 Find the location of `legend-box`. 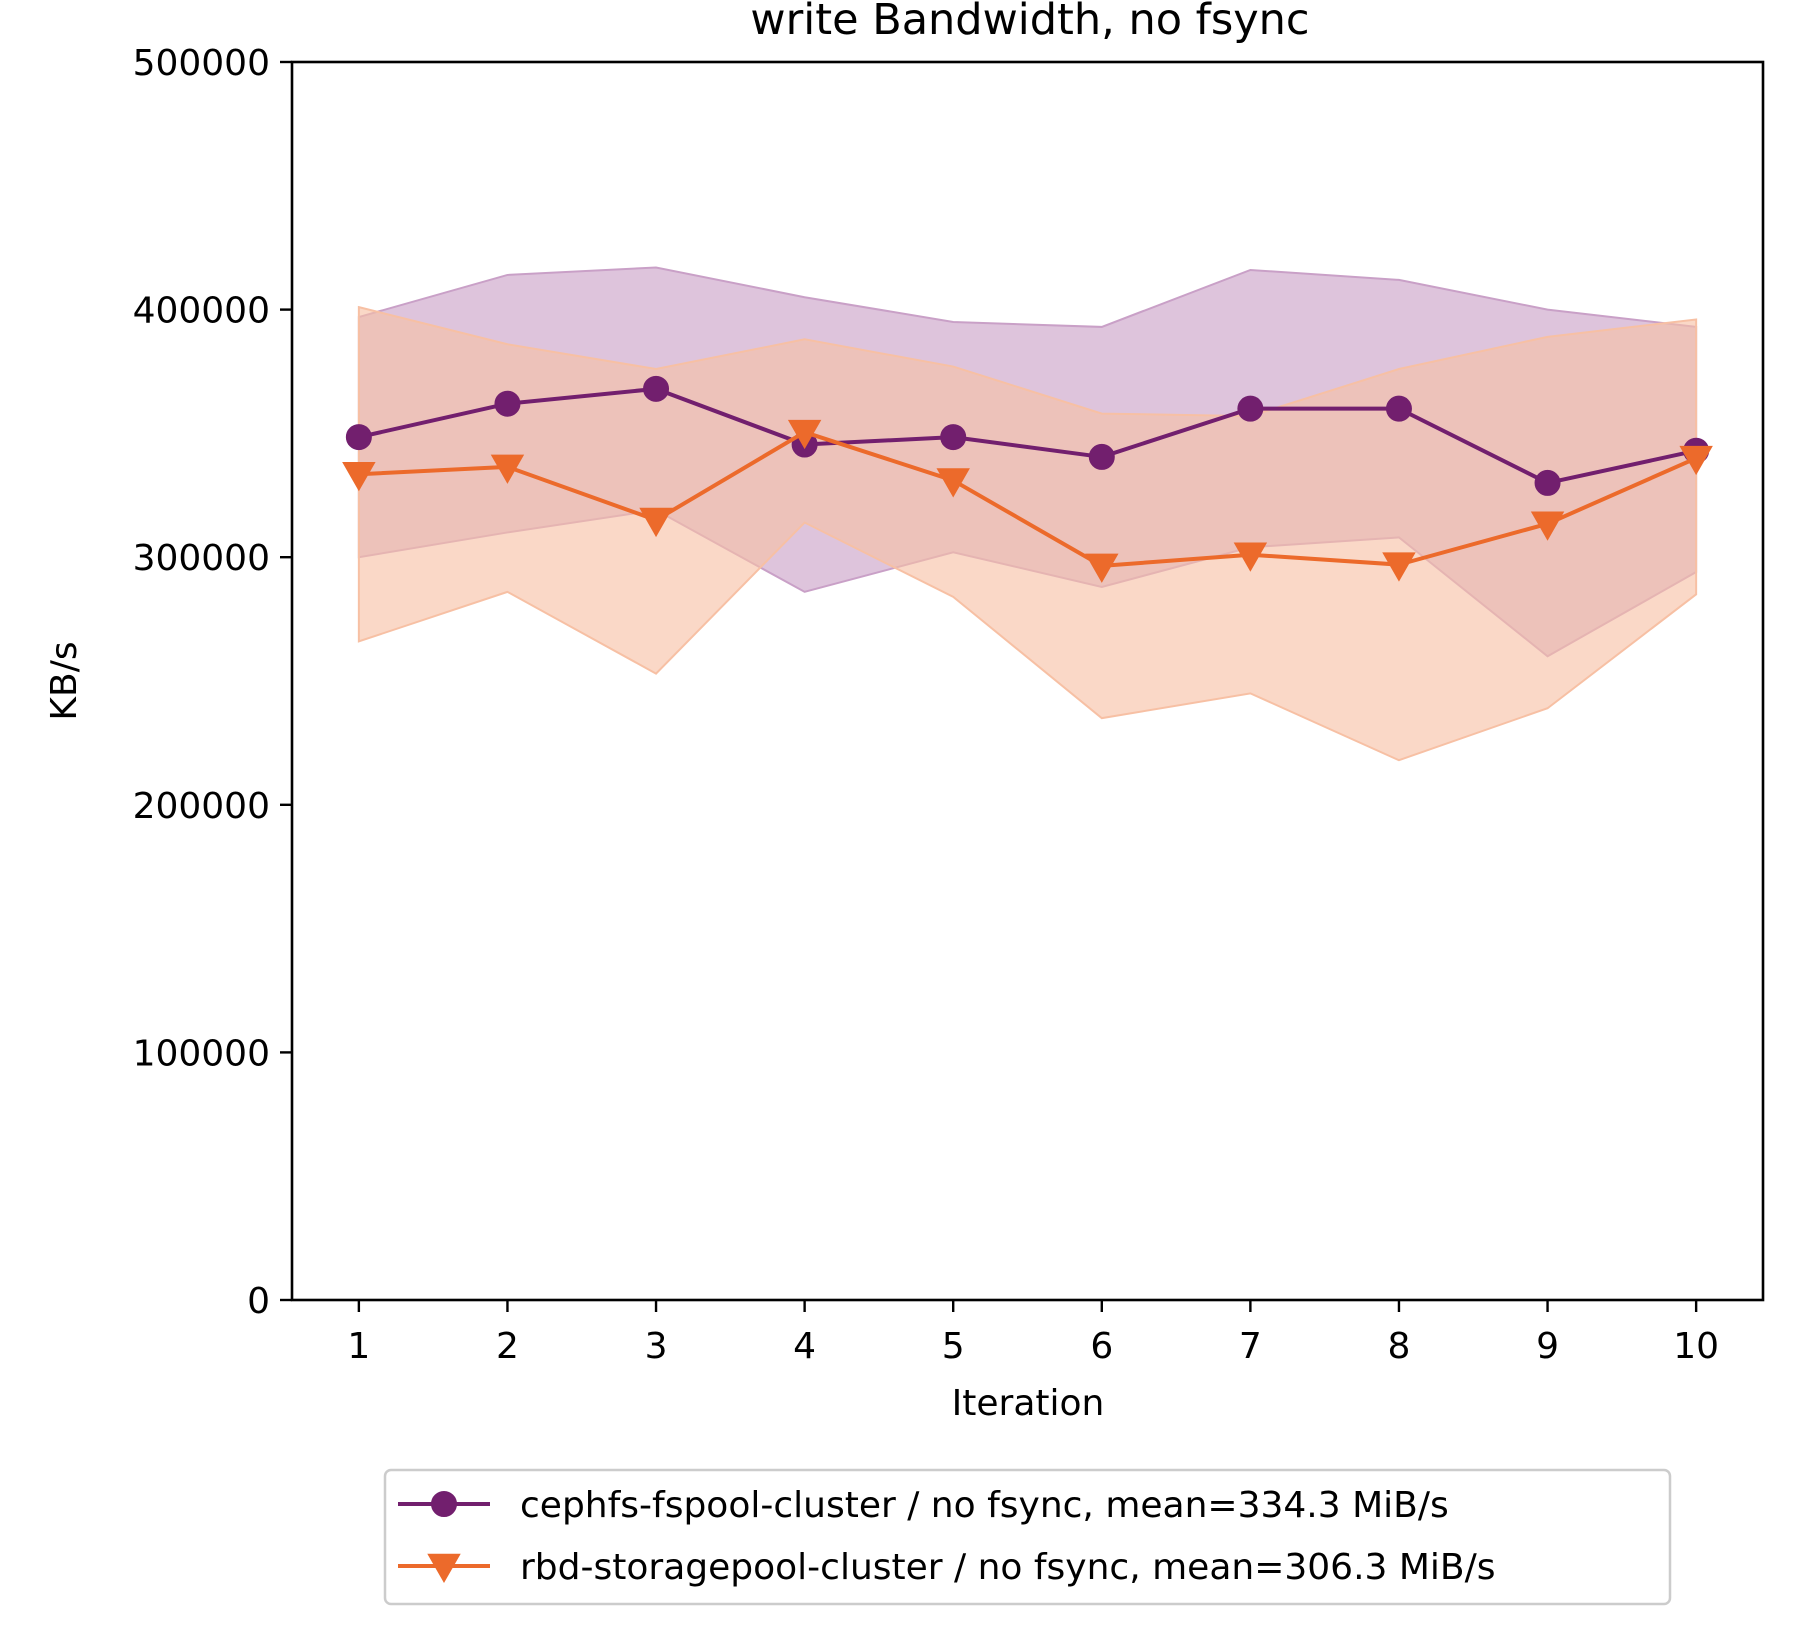

legend-box is located at coordinates (1027, 1537).